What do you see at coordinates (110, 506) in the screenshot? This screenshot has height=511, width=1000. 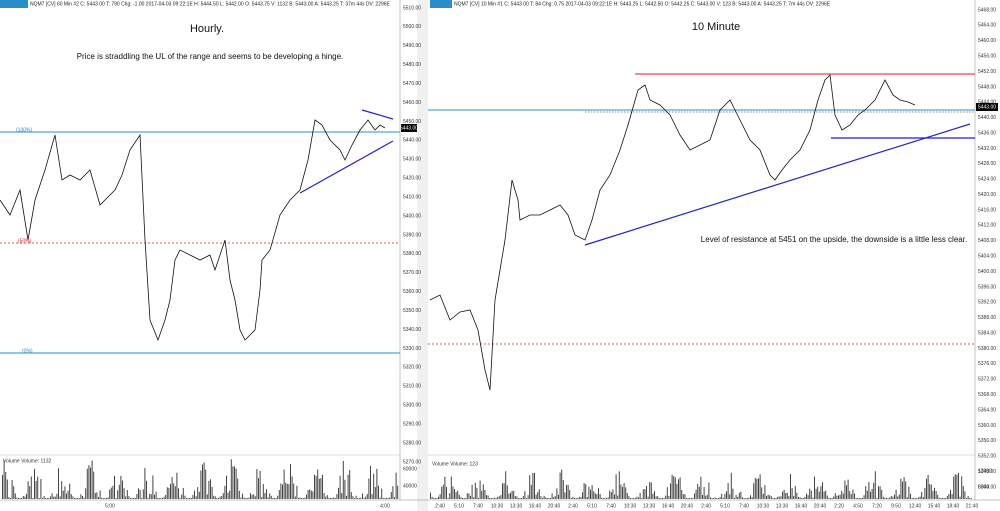 I see `x-tick-label: 5:00` at bounding box center [110, 506].